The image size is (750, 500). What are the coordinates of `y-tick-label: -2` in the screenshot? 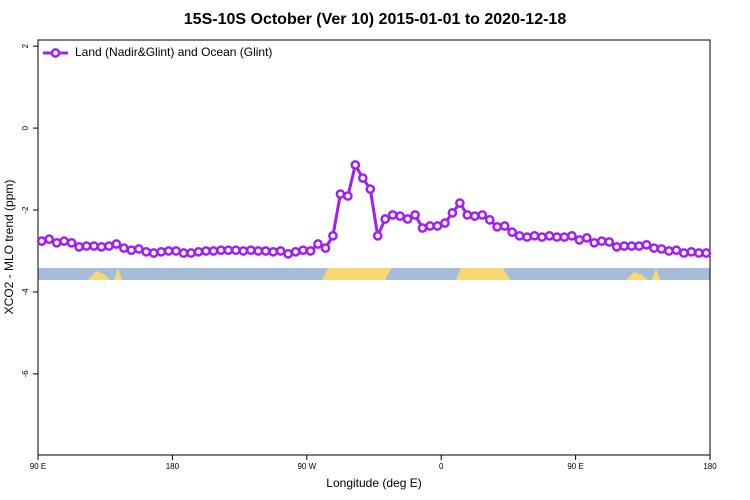 It's located at (25, 210).